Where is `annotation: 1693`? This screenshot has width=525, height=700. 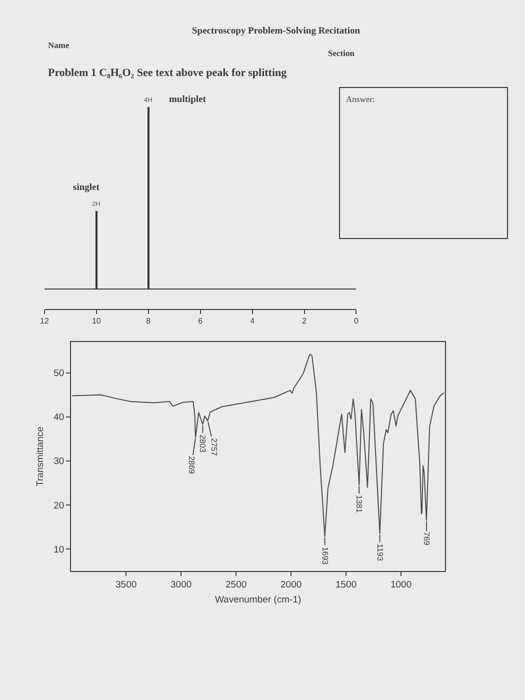 annotation: 1693 is located at coordinates (325, 556).